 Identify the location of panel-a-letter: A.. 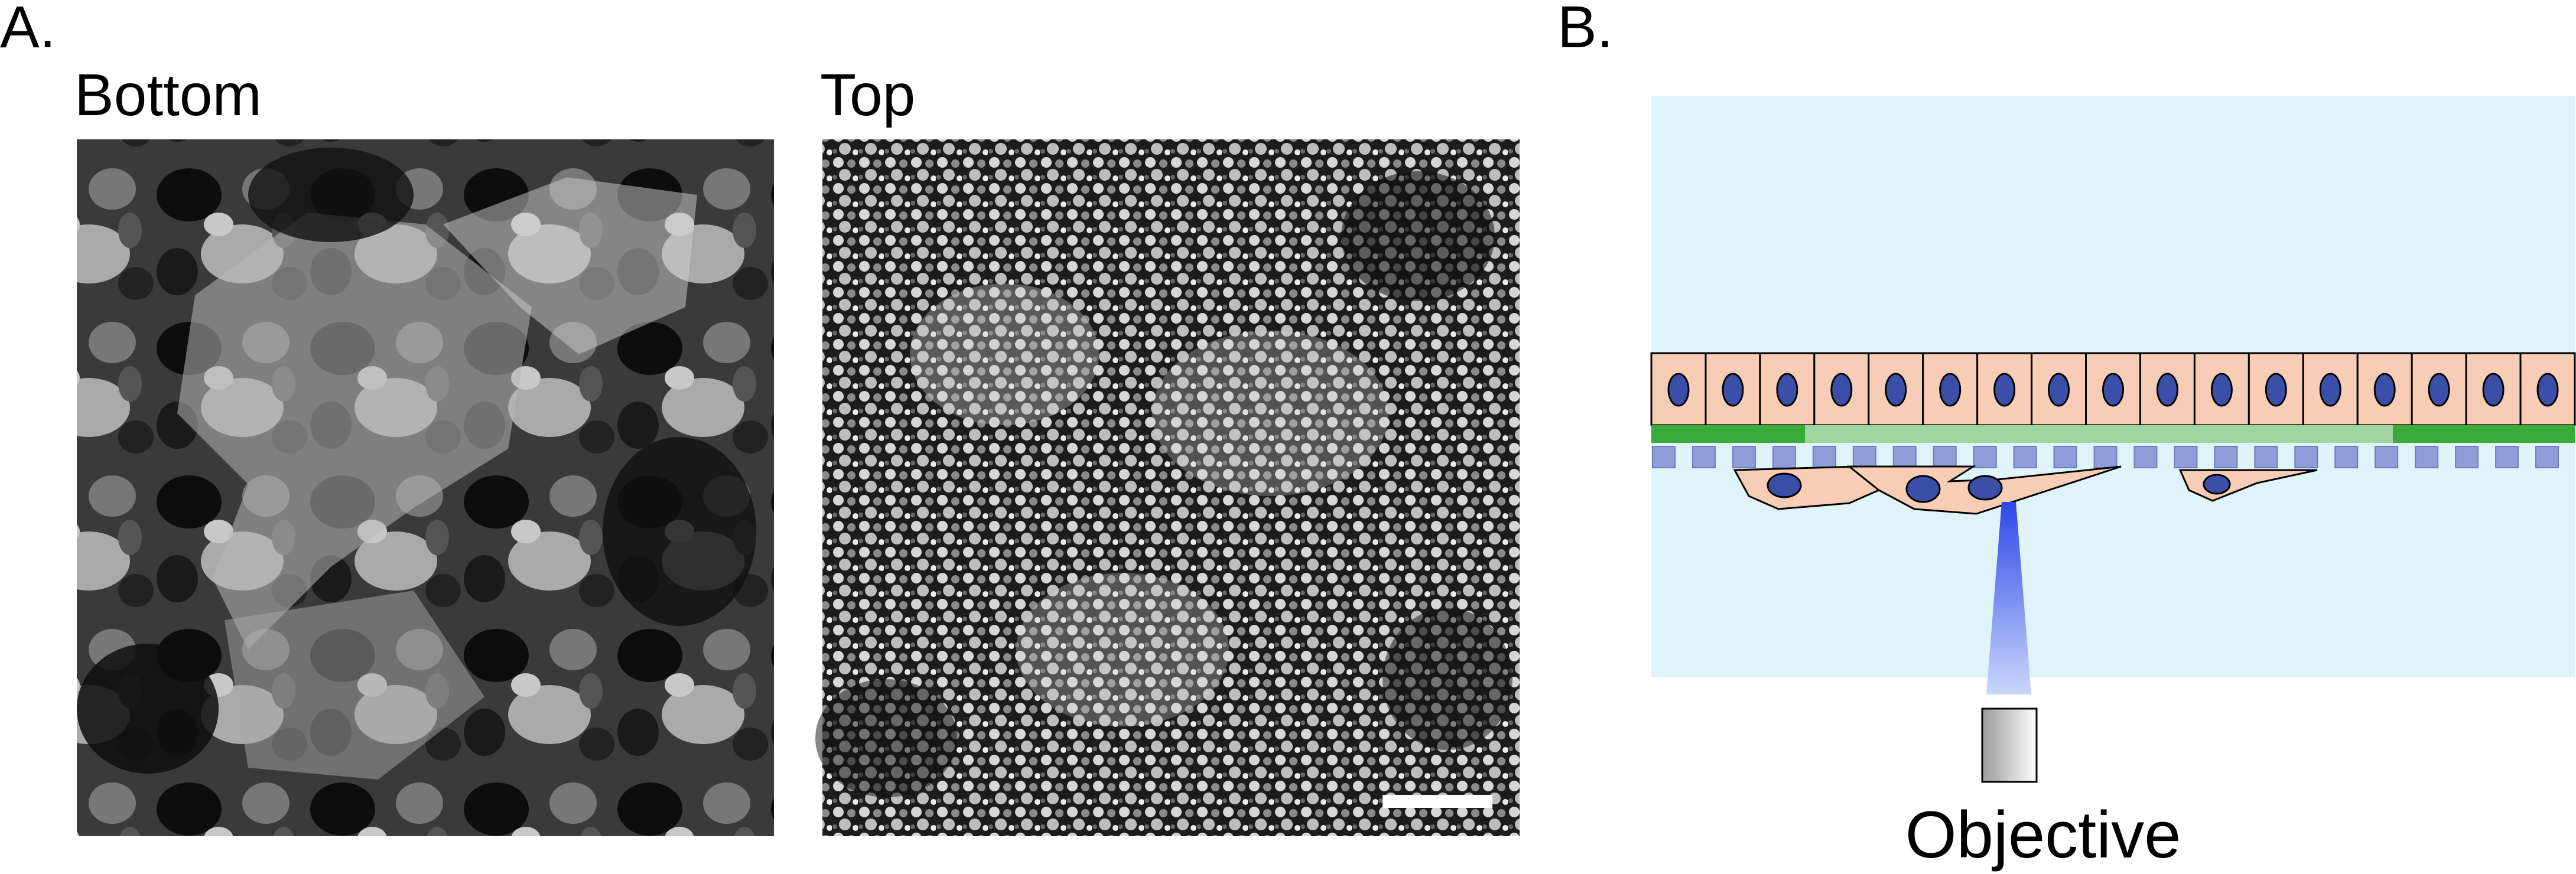
(28, 30).